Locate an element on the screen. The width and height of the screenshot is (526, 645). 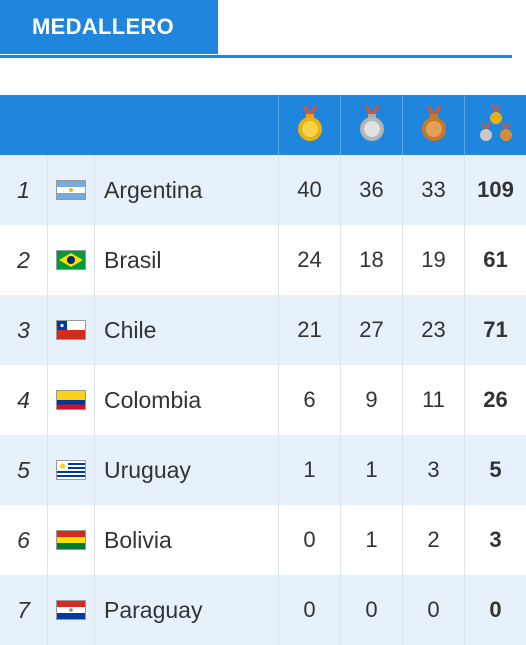
header-spacer is located at coordinates (139, 125).